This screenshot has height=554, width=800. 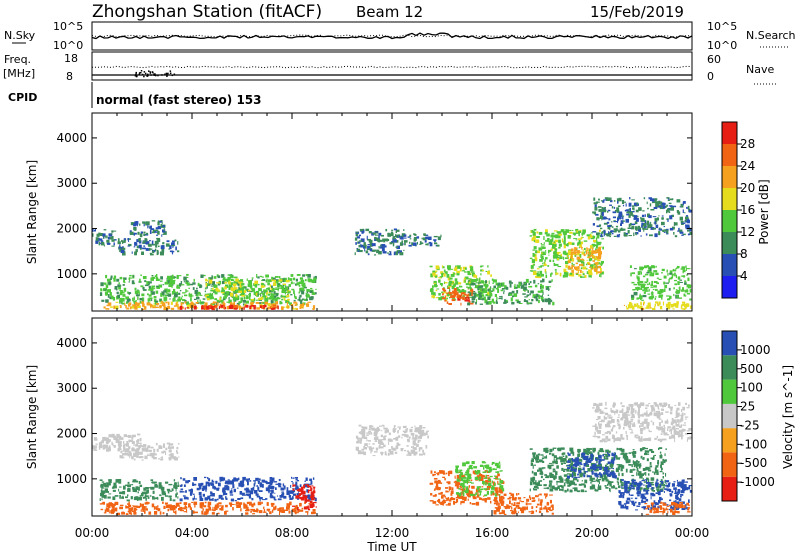 I want to click on nsky-tick-top: 10^5, so click(x=68, y=26).